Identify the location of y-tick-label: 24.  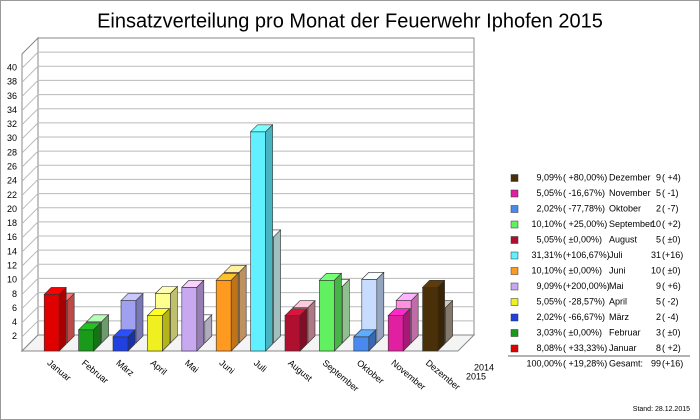
(12, 181).